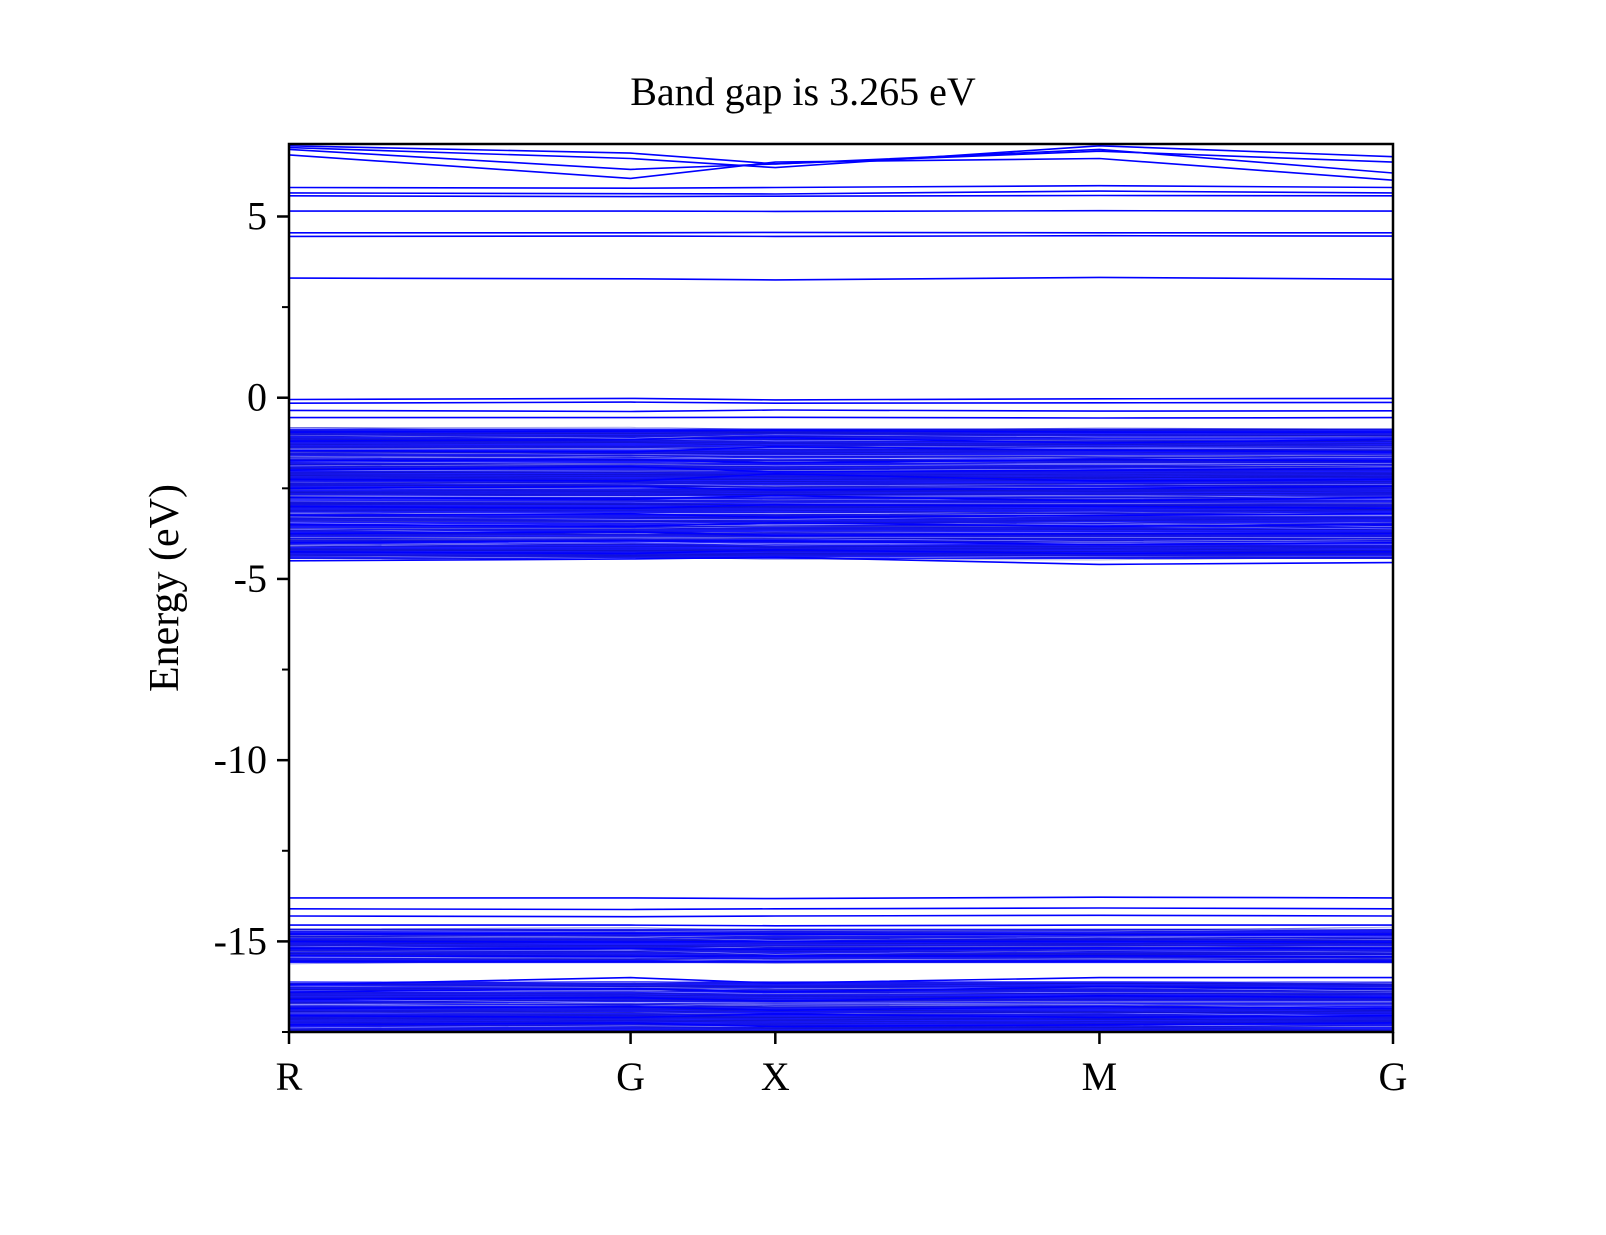 This screenshot has height=1235, width=1606. Describe the element at coordinates (257, 215) in the screenshot. I see `y-tick-label: 5` at that location.